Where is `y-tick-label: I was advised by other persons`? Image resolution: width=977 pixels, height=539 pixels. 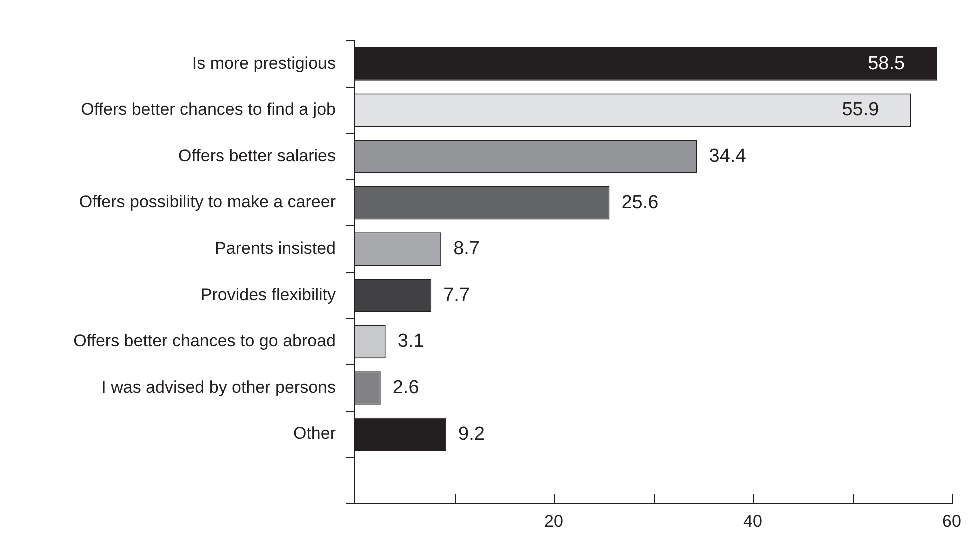
y-tick-label: I was advised by other persons is located at coordinates (219, 387).